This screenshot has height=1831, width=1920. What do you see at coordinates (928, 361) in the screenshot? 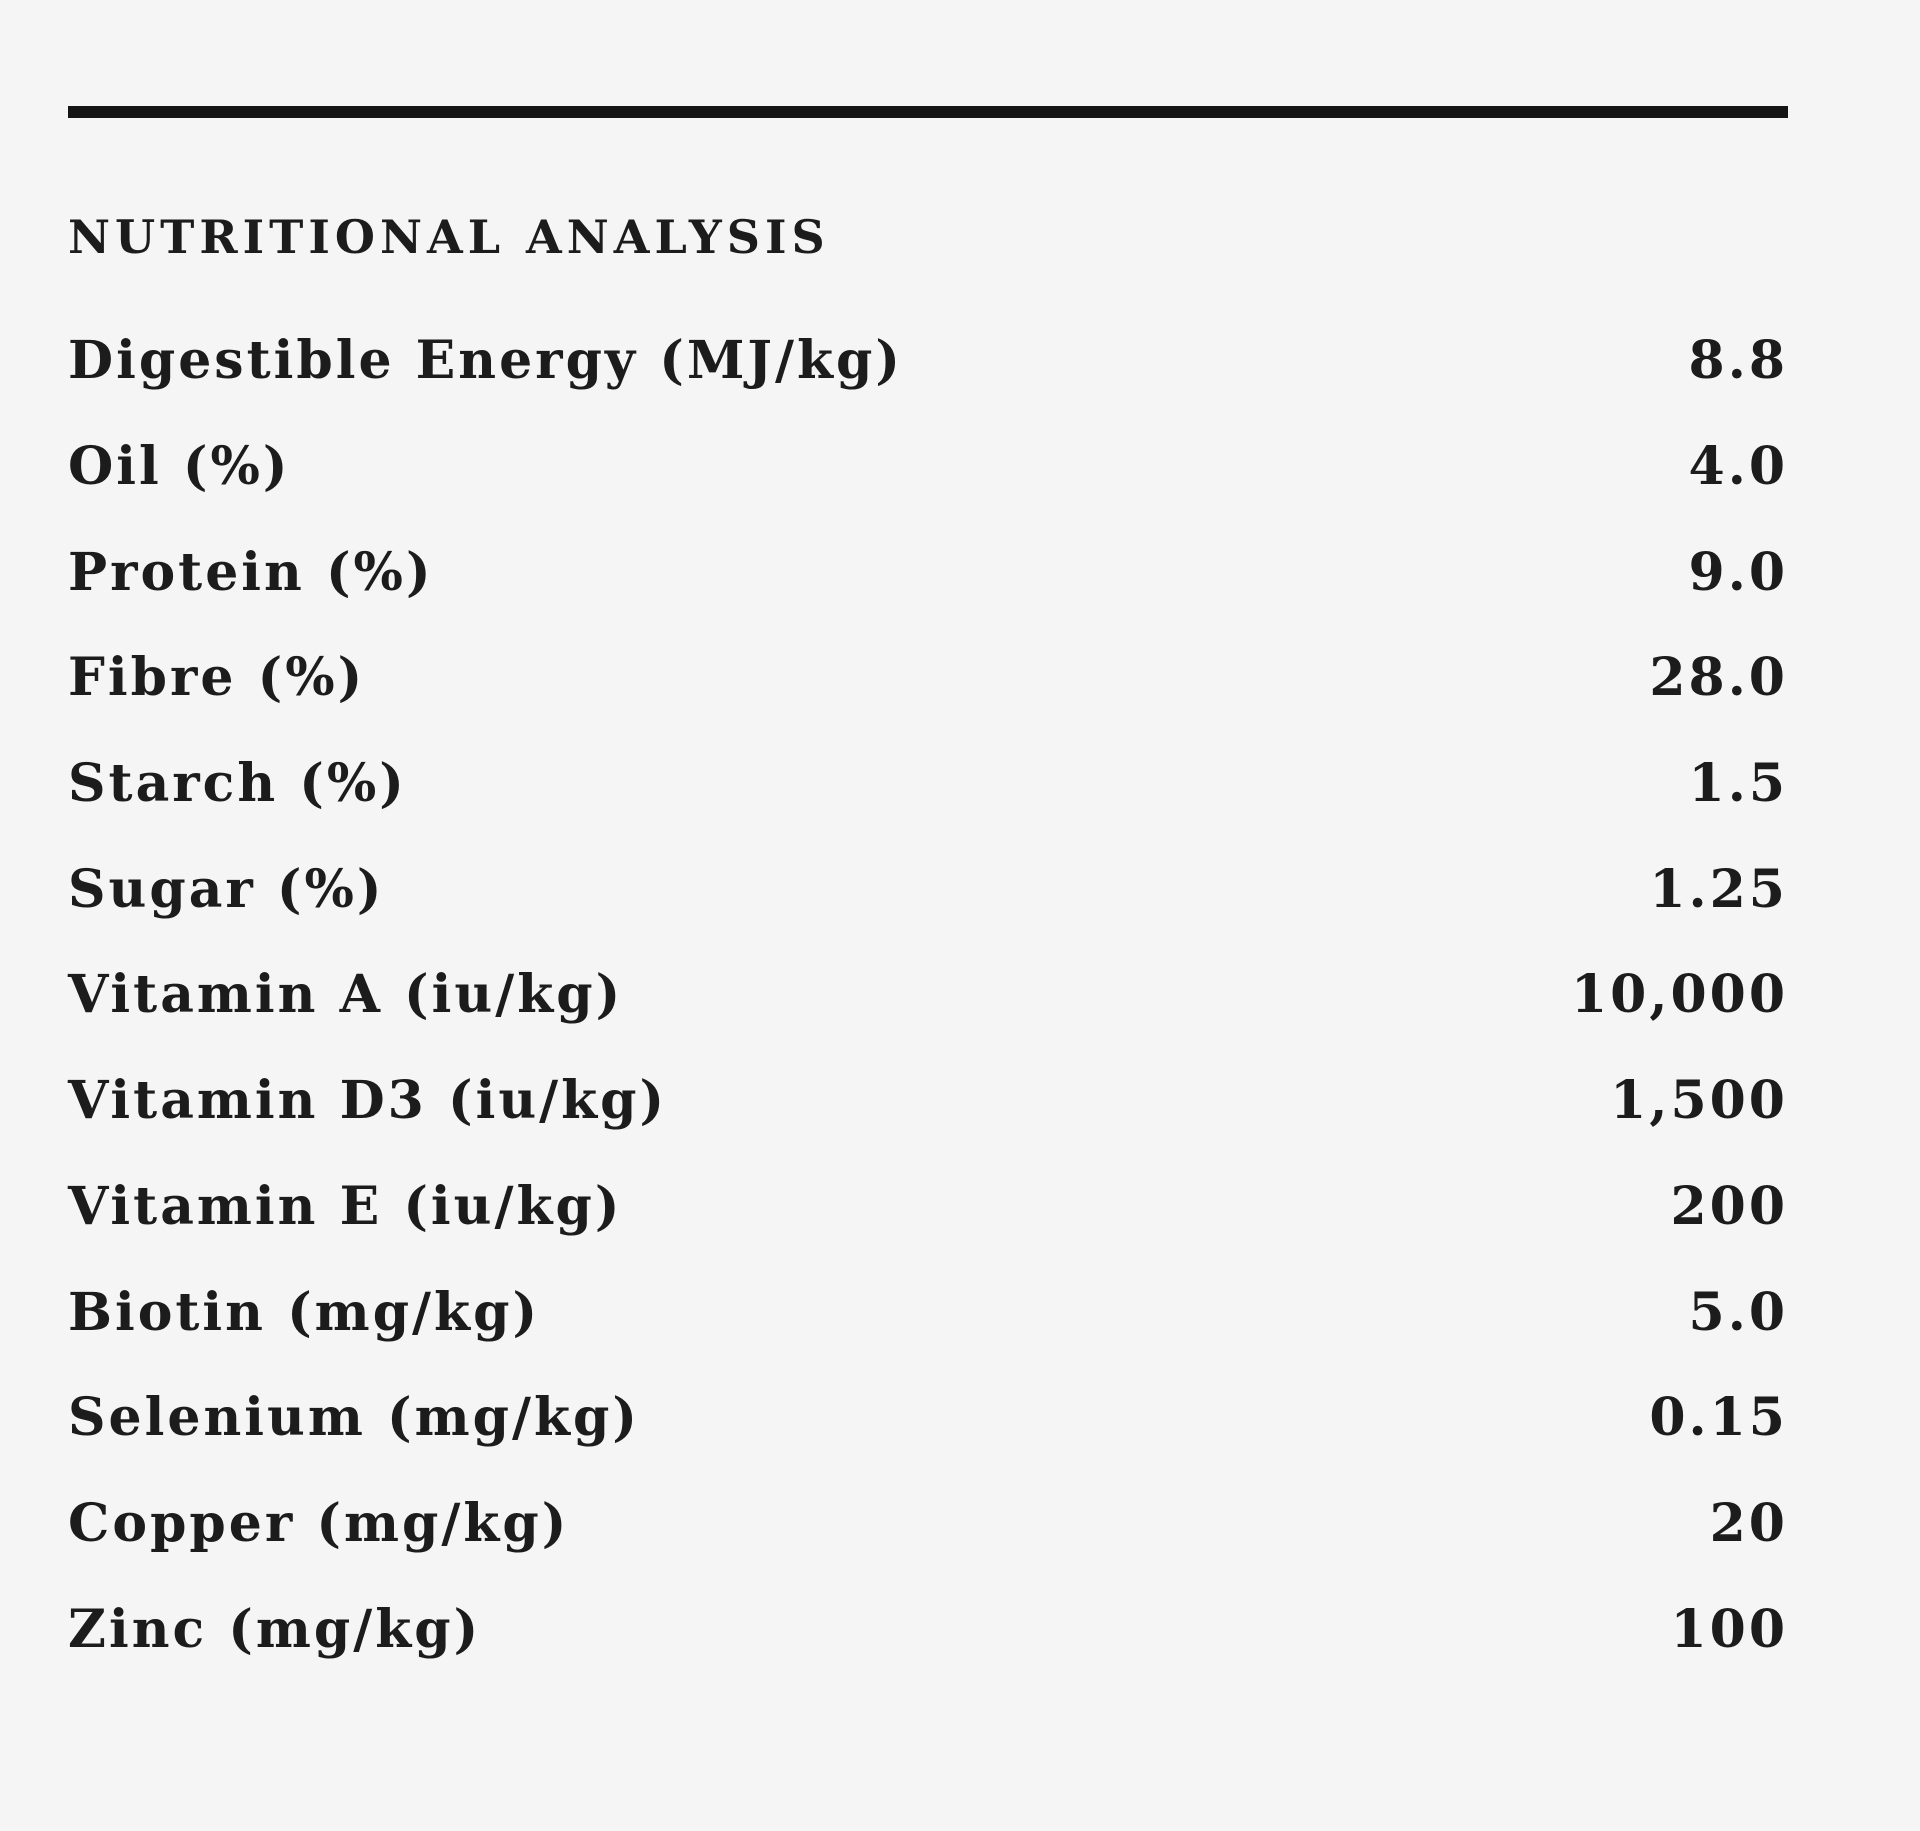
I see `nutrition-row-digestible-energy: Digestible Energy (MJ/kg) 8.8` at bounding box center [928, 361].